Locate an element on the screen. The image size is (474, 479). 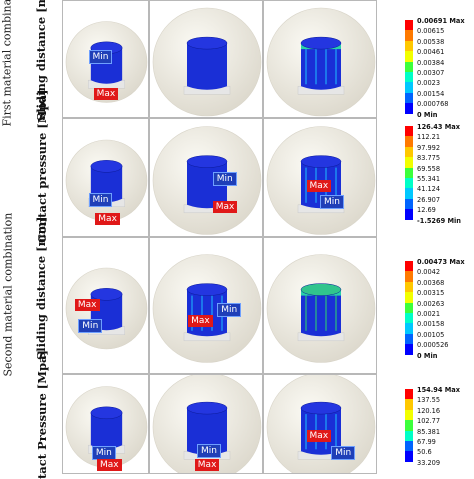
legend-label: 50.6 is located at coordinates (424, 452).